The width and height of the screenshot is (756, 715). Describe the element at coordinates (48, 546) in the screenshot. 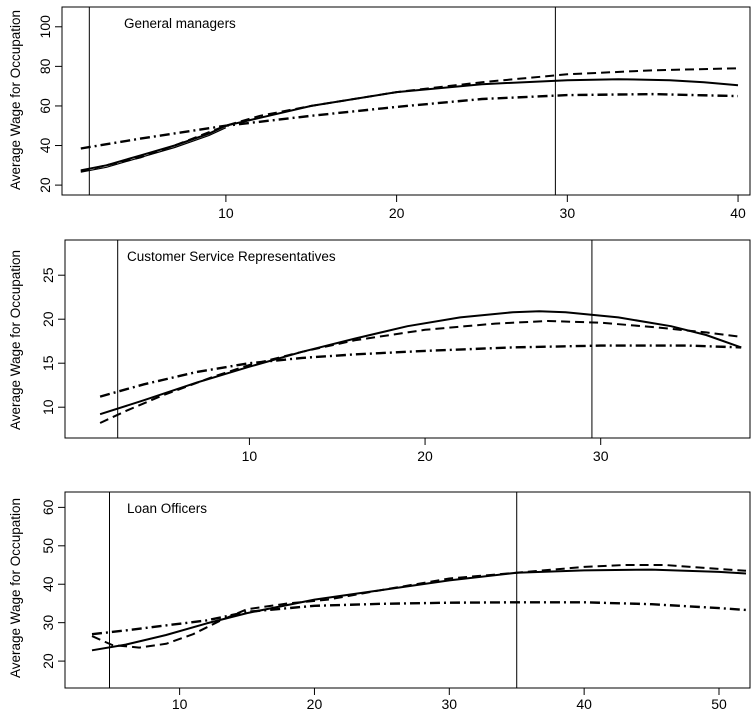

I see `y-tick-label: 50` at that location.